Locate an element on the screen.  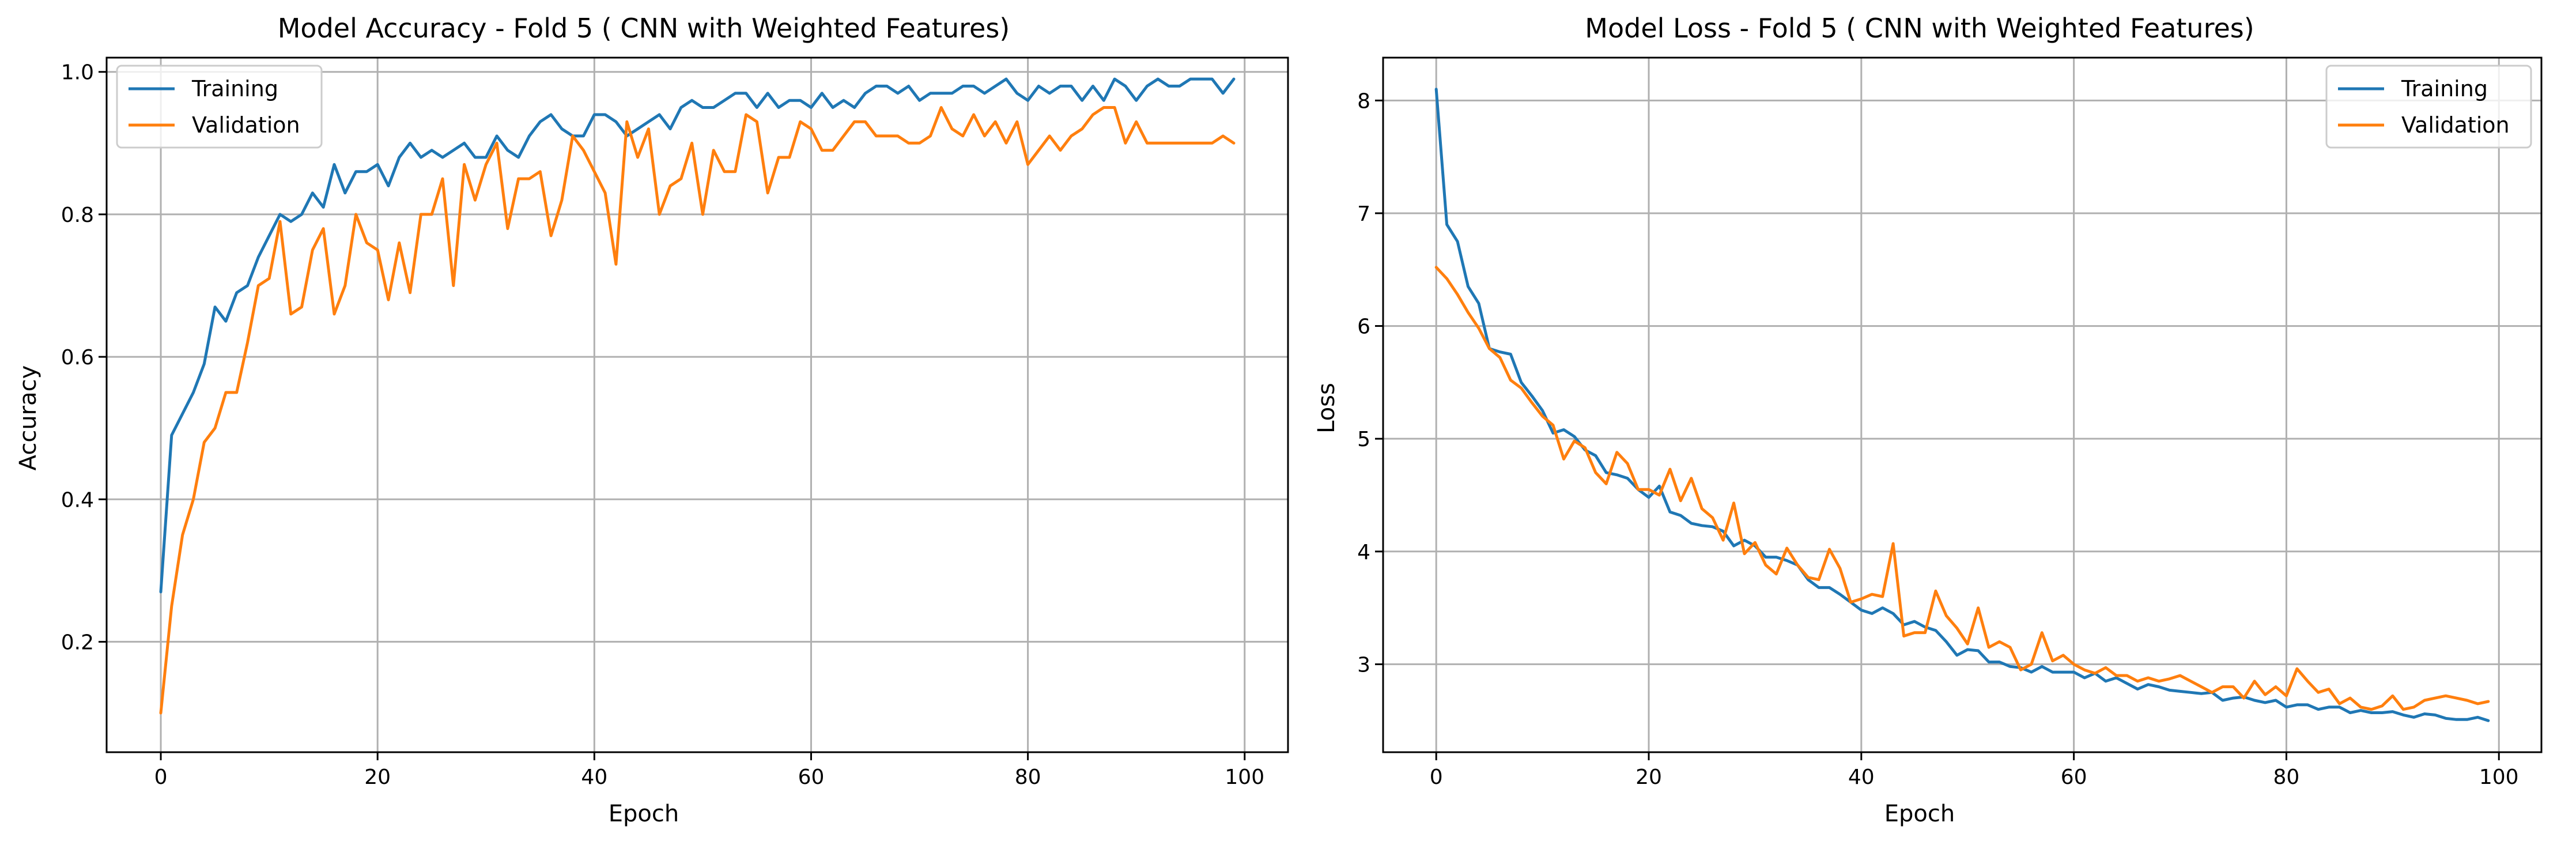
loss-x-tick-label: 100 is located at coordinates (2499, 777).